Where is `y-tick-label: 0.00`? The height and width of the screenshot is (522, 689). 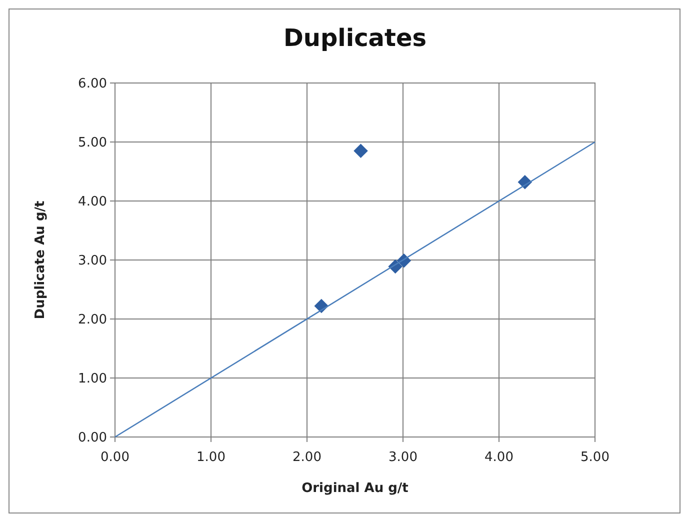 y-tick-label: 0.00 is located at coordinates (92, 438).